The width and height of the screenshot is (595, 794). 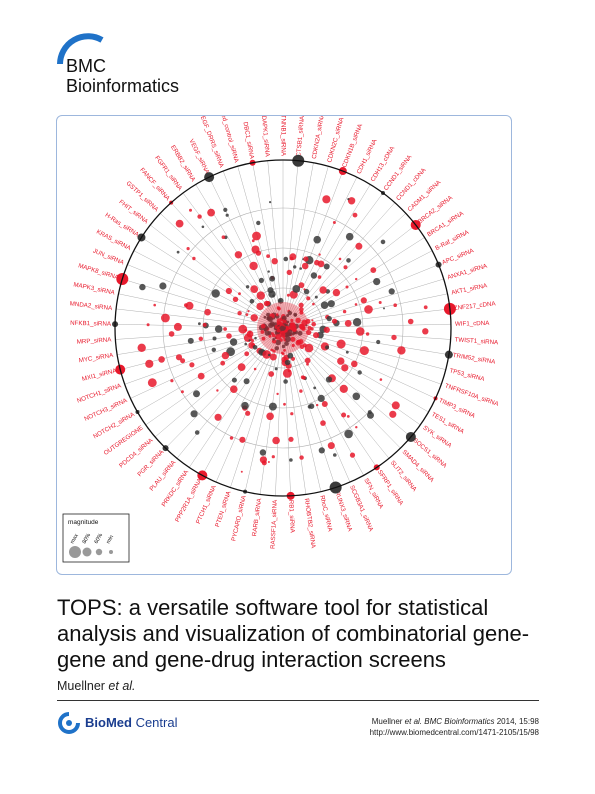 What do you see at coordinates (96, 358) in the screenshot?
I see `axis-label: MYC_siRNA` at bounding box center [96, 358].